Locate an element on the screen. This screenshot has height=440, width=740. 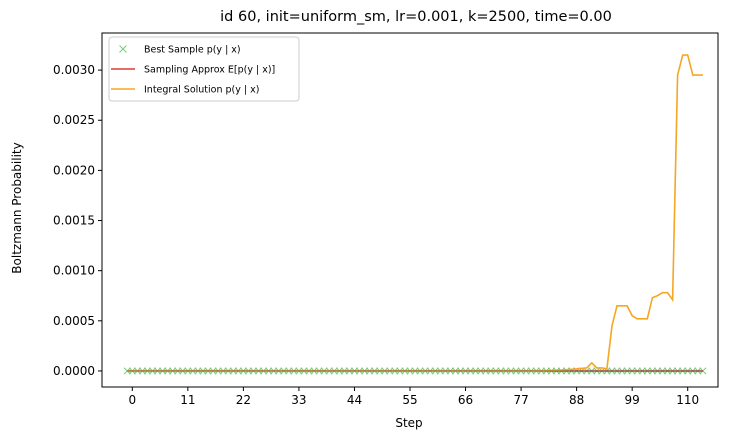
y-tick-label: 0.0005 is located at coordinates (74, 321).